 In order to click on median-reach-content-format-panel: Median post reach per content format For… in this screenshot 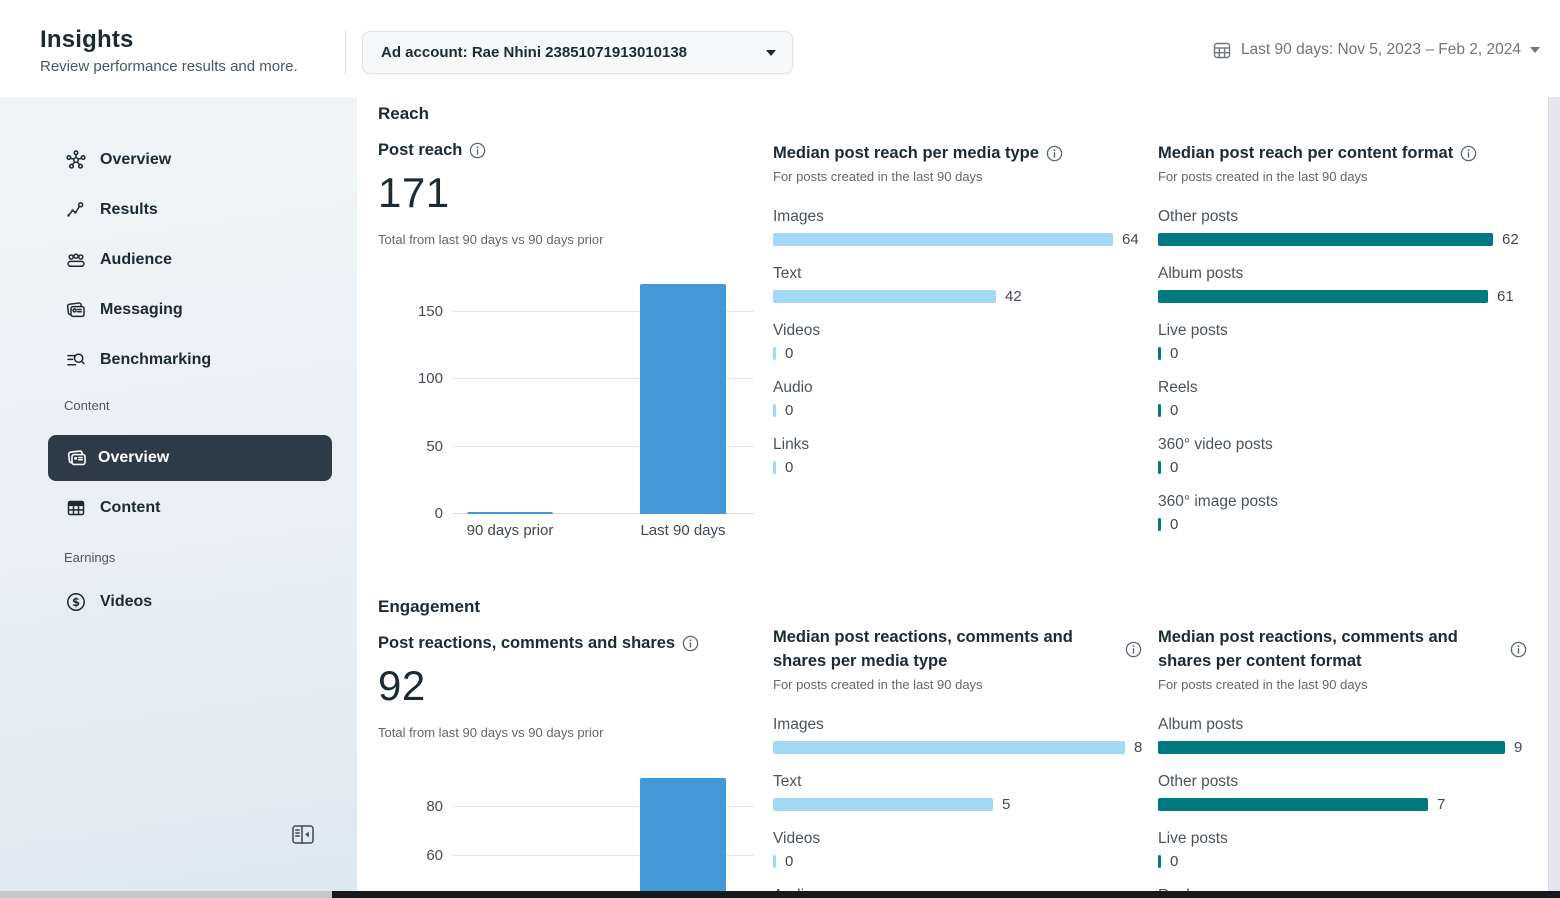, I will do `click(1345, 335)`.